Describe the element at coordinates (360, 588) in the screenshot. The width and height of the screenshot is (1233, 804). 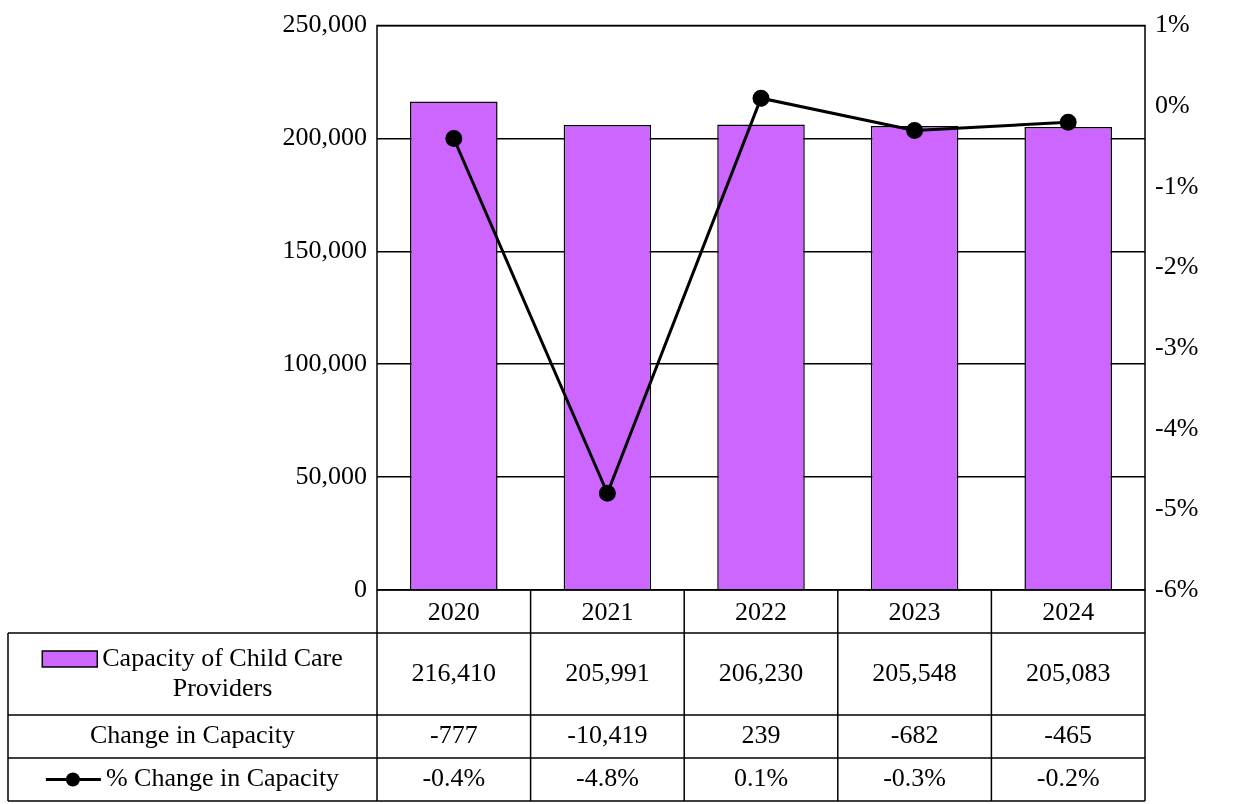
I see `y-tick-label: 0` at that location.